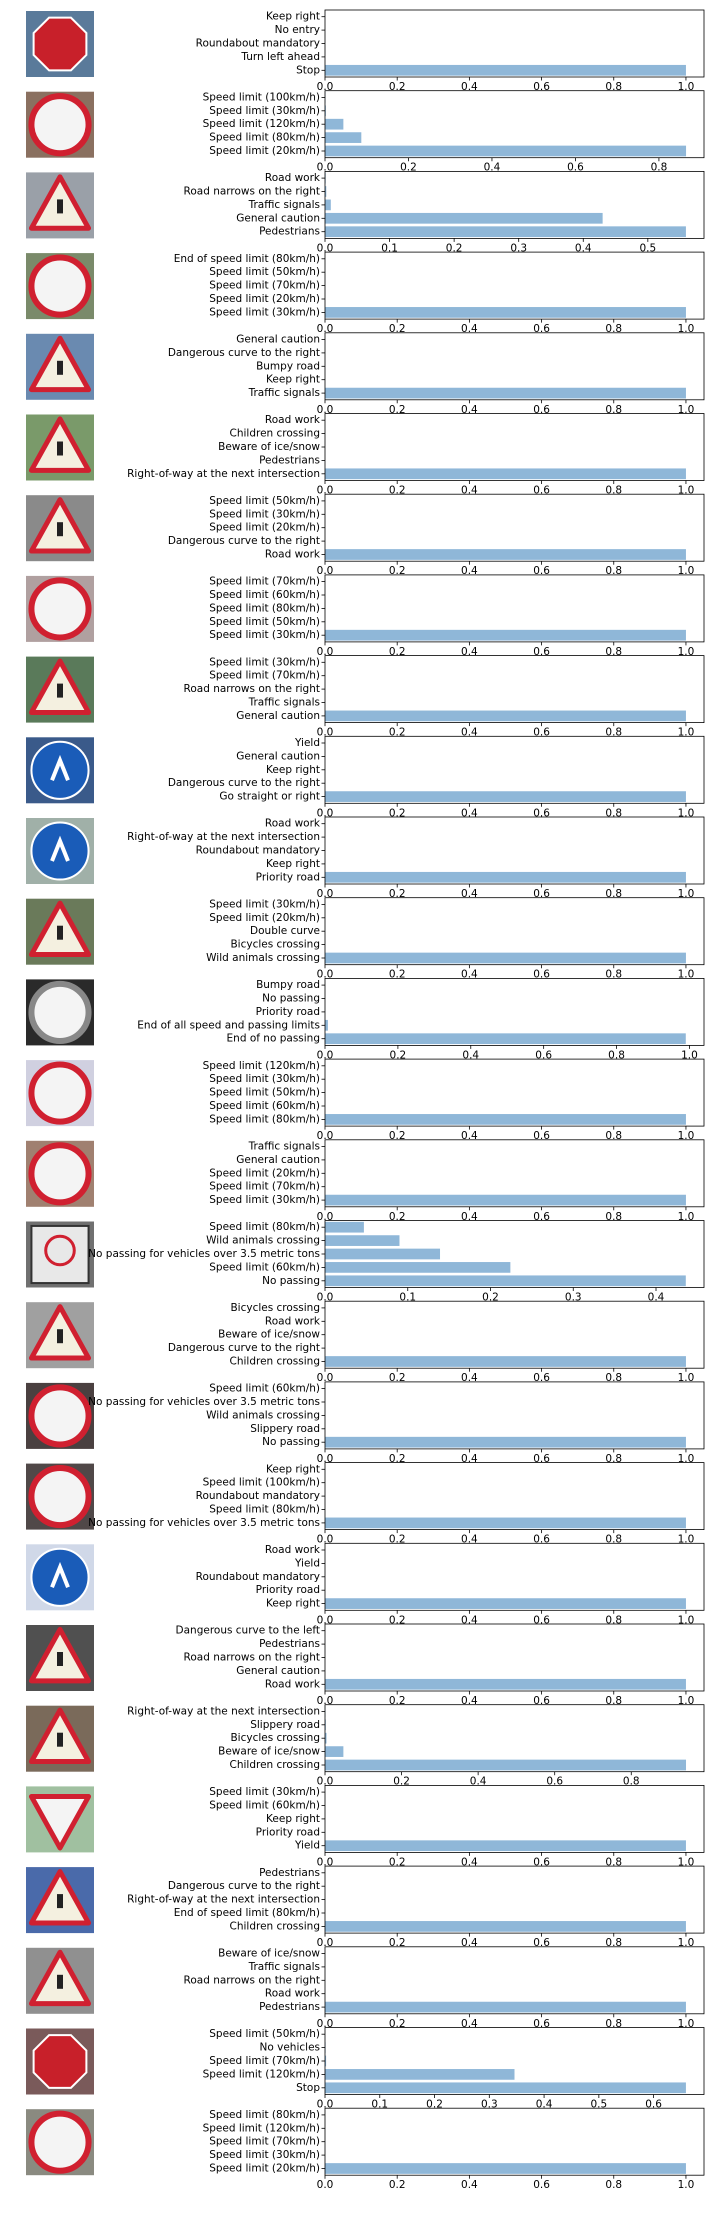 Image resolution: width=718 pixels, height=2213 pixels. I want to click on category-label: Wild animals crossing, so click(263, 958).